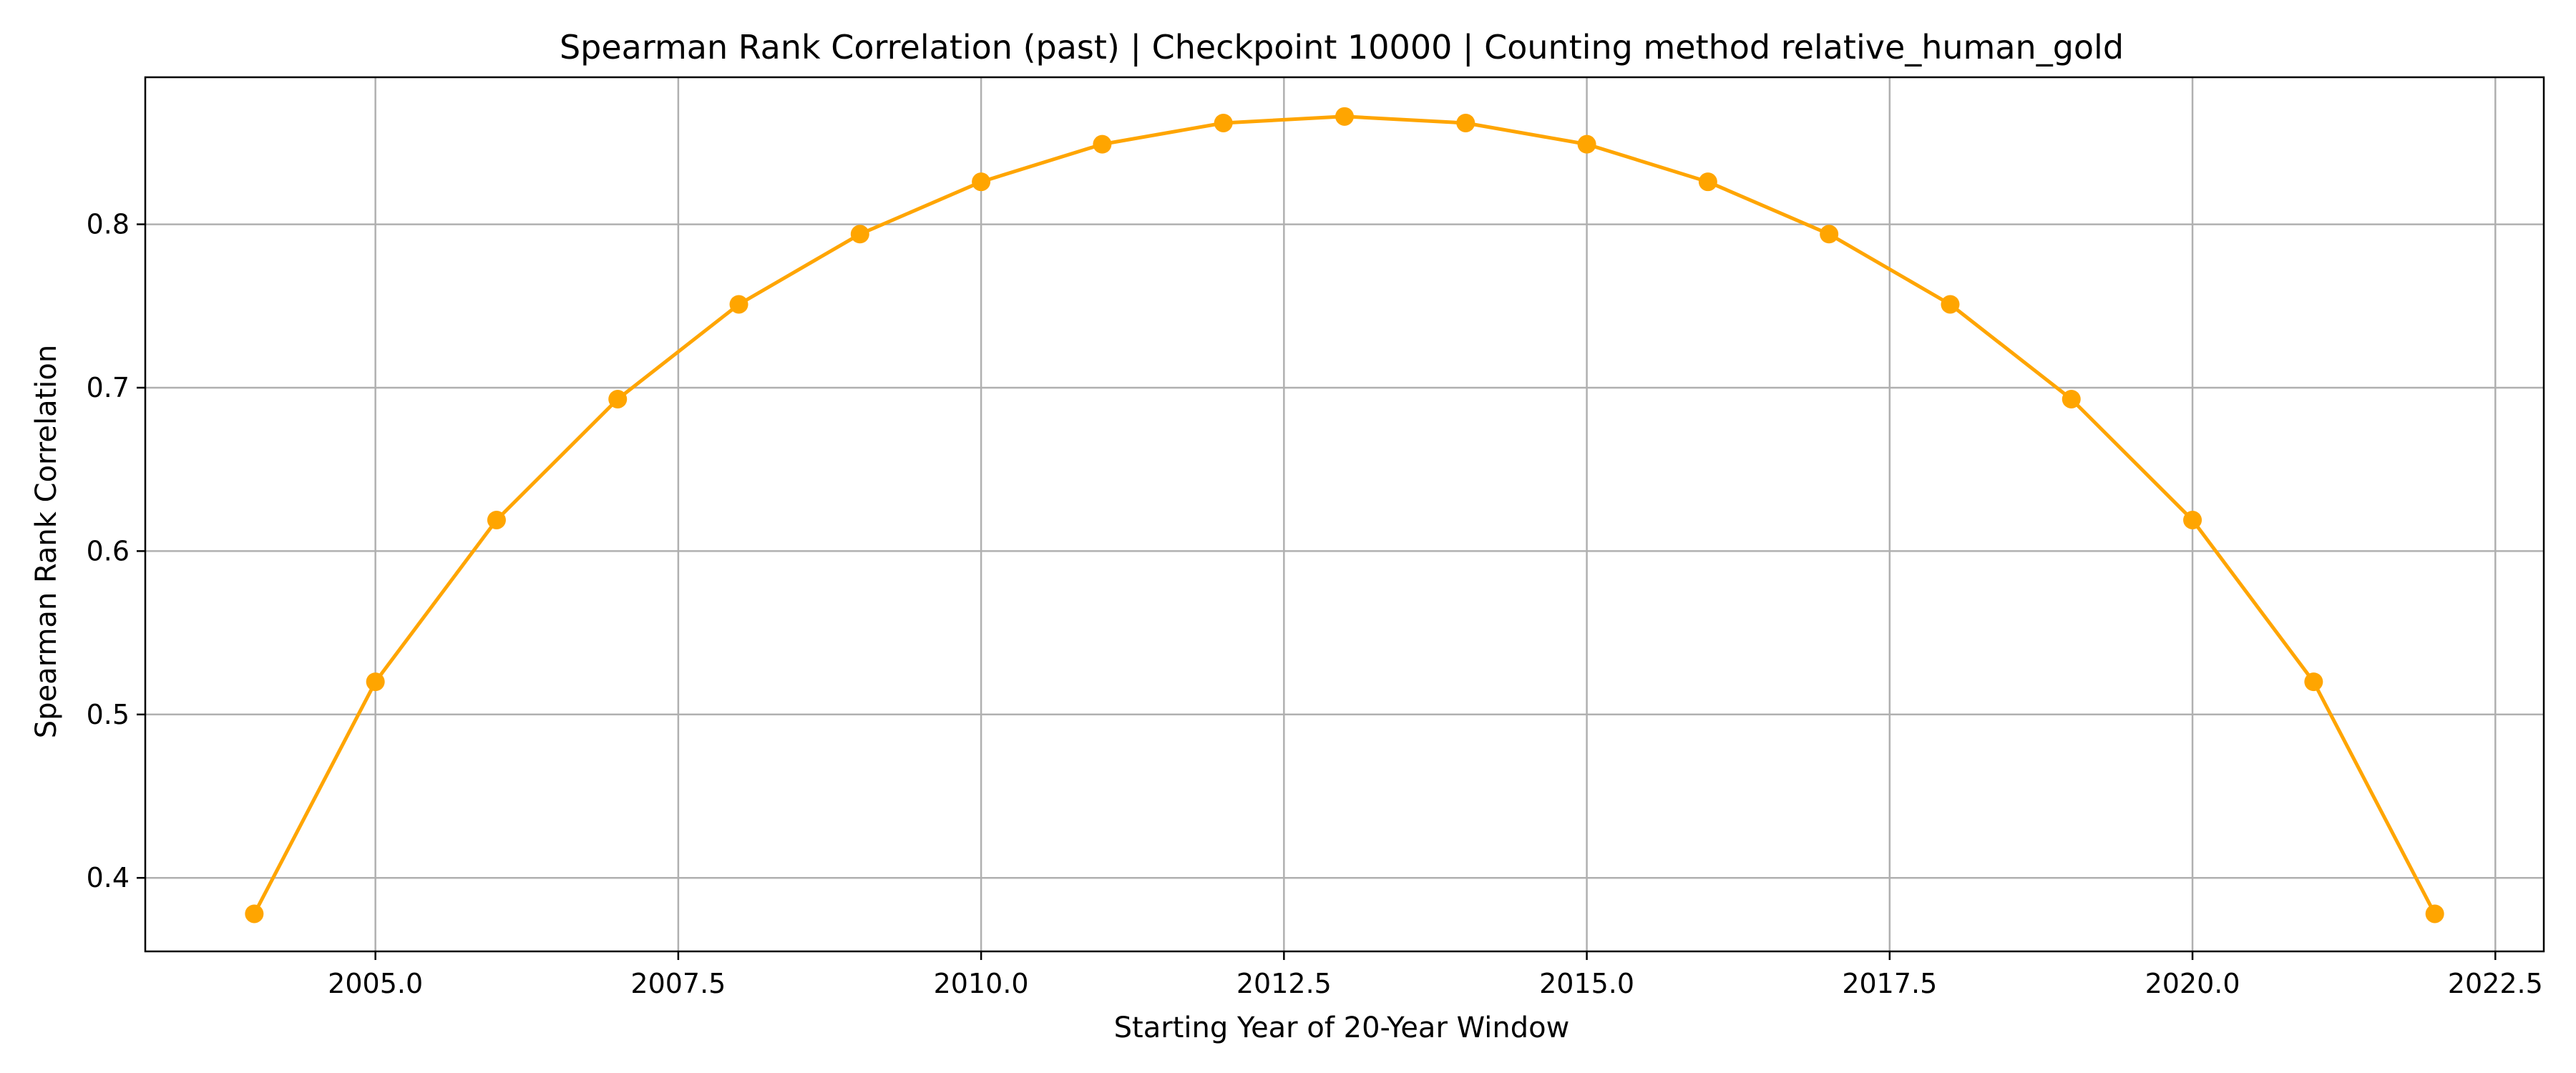 This screenshot has width=2576, height=1073. Describe the element at coordinates (108, 715) in the screenshot. I see `y-tick-label: 0.5` at that location.